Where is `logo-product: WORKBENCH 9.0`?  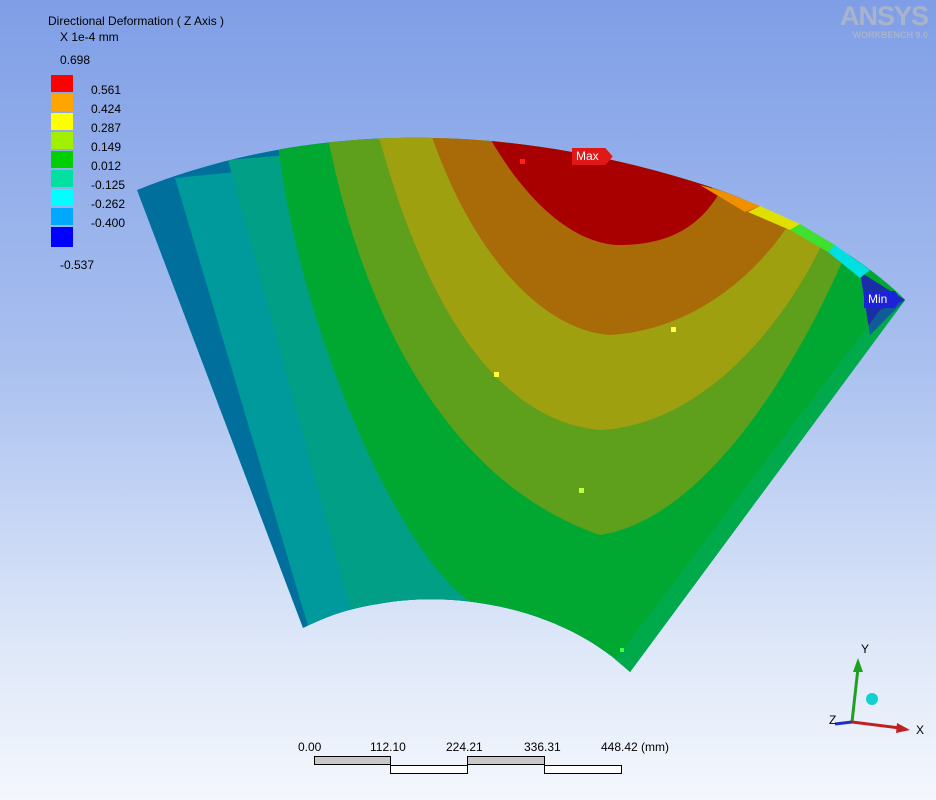 logo-product: WORKBENCH 9.0 is located at coordinates (890, 35).